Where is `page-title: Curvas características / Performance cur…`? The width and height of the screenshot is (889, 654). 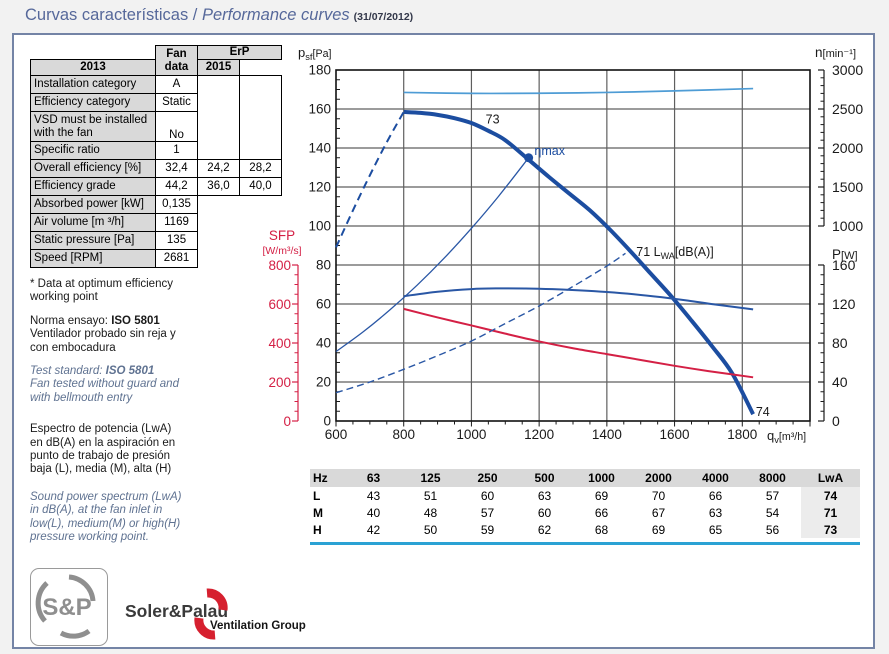
page-title: Curvas características / Performance cur… is located at coordinates (219, 15).